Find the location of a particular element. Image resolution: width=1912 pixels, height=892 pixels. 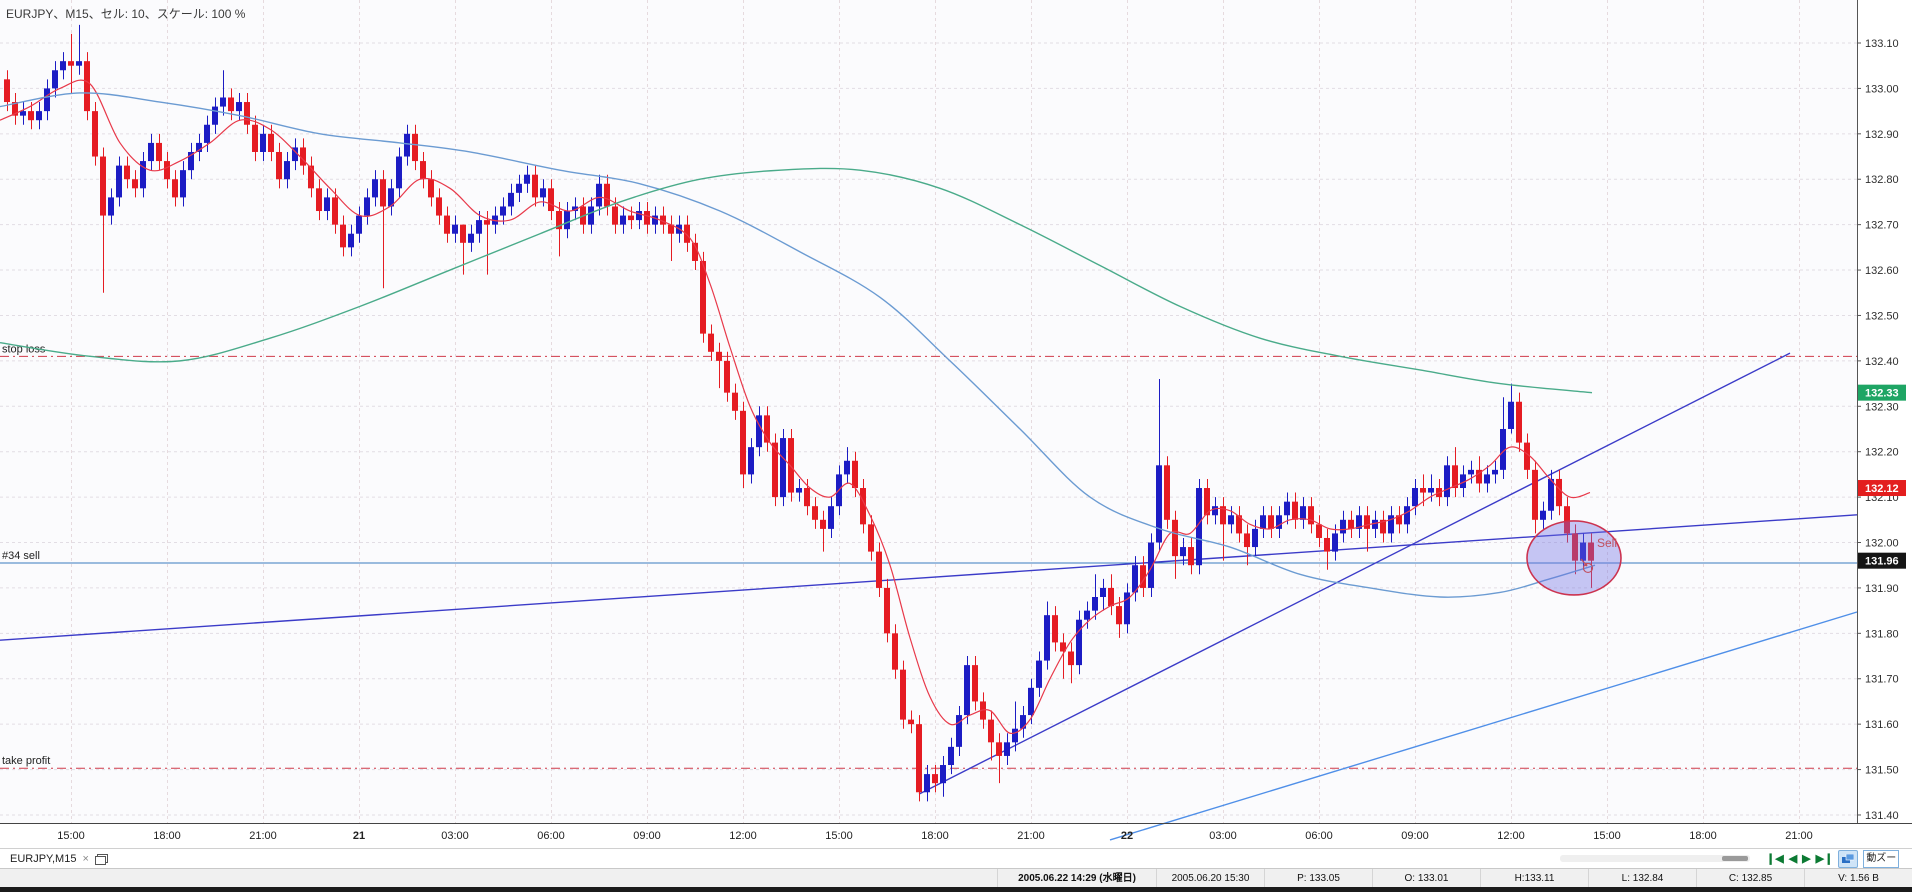

svg-text: 132.50 is located at coordinates (1882, 316).